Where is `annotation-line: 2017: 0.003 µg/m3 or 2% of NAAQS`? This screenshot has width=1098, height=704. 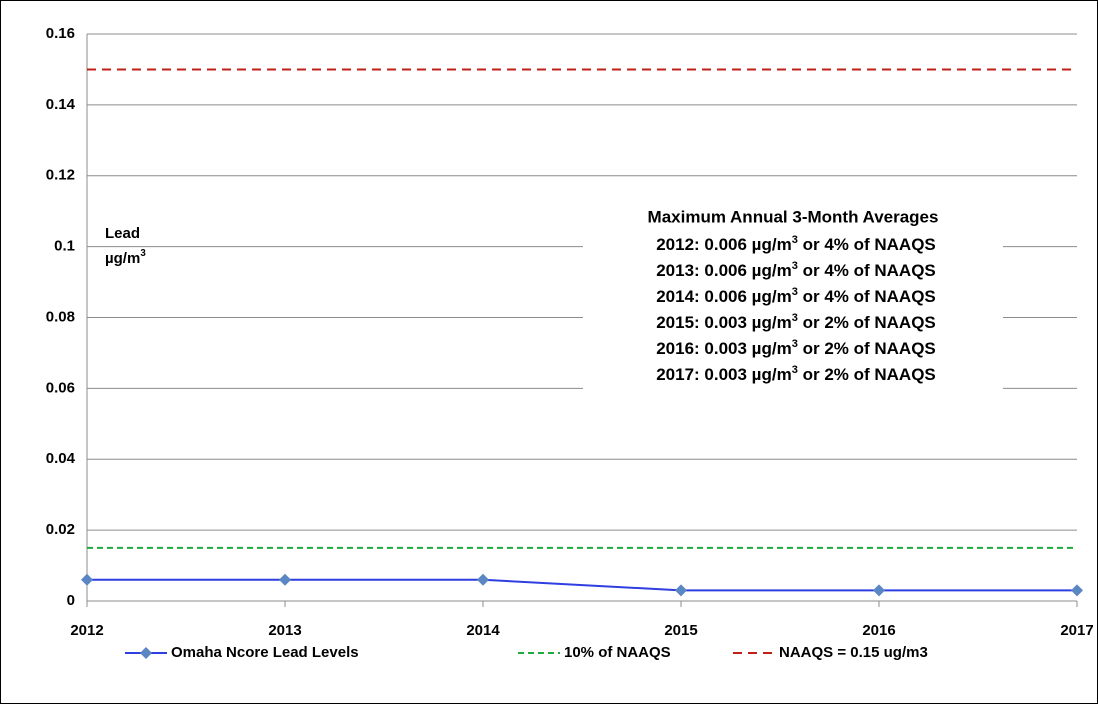
annotation-line: 2017: 0.003 µg/m3 or 2% of NAAQS is located at coordinates (796, 374).